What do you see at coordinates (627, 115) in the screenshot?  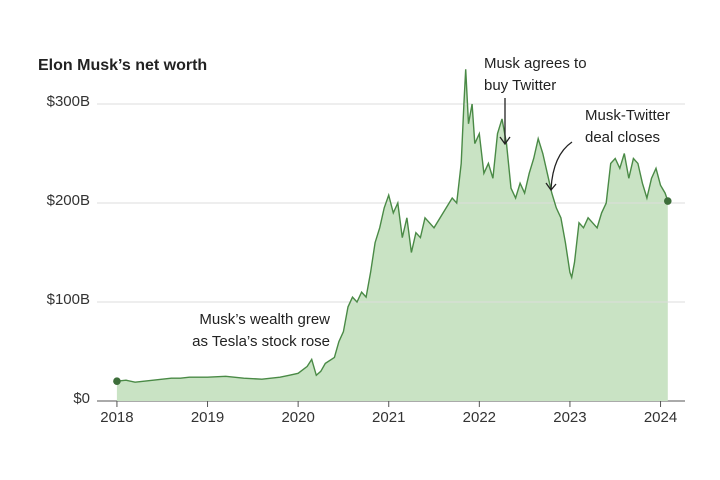 I see `annotation: Musk-Twitter` at bounding box center [627, 115].